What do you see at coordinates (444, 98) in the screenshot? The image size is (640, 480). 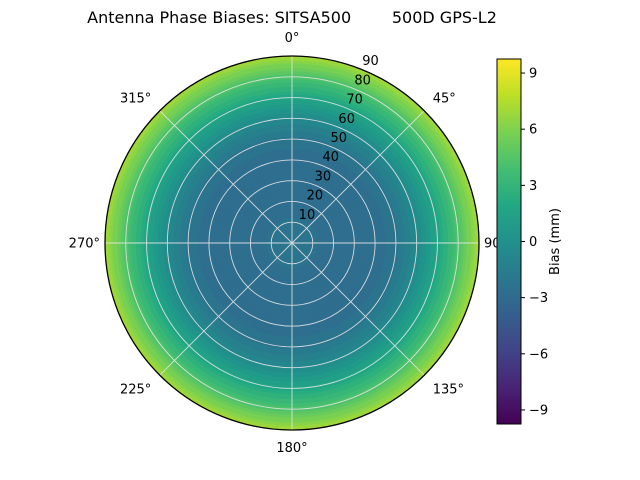 I see `angle-tick-label: 45°` at bounding box center [444, 98].